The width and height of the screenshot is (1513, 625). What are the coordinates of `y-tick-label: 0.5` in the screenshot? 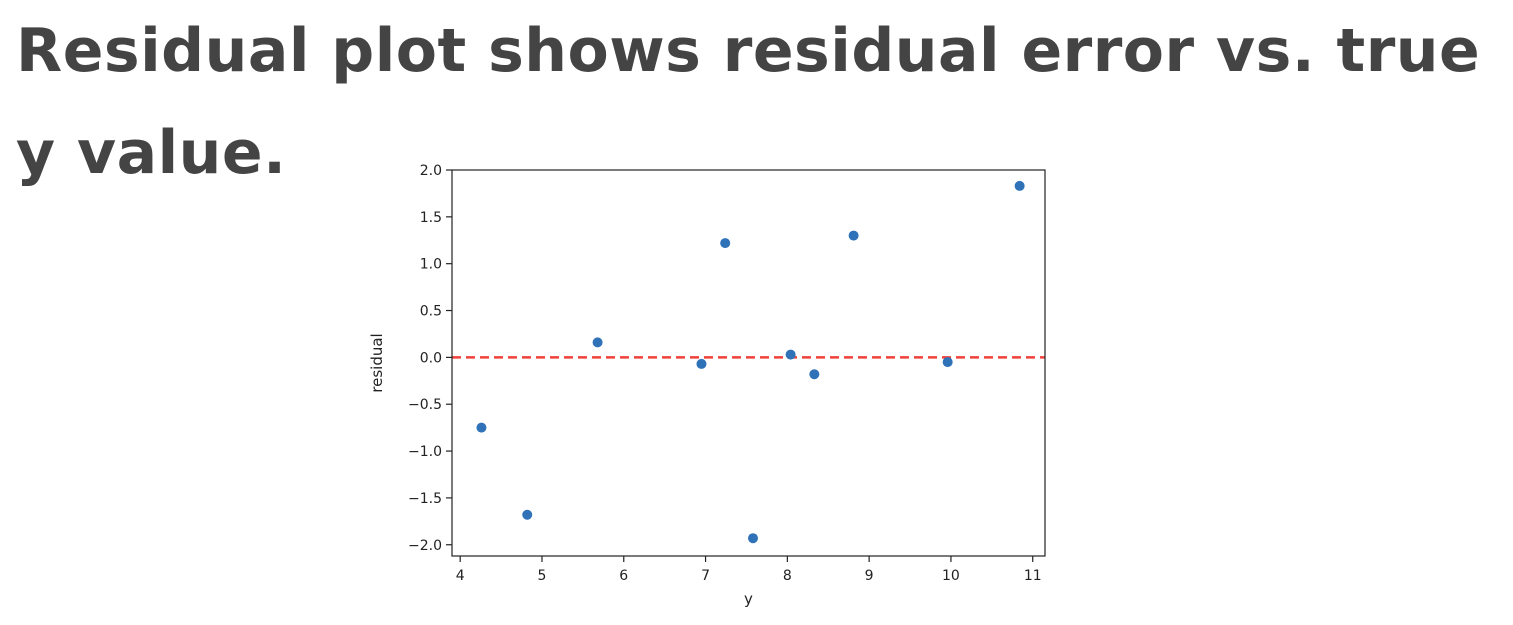 It's located at (431, 312).